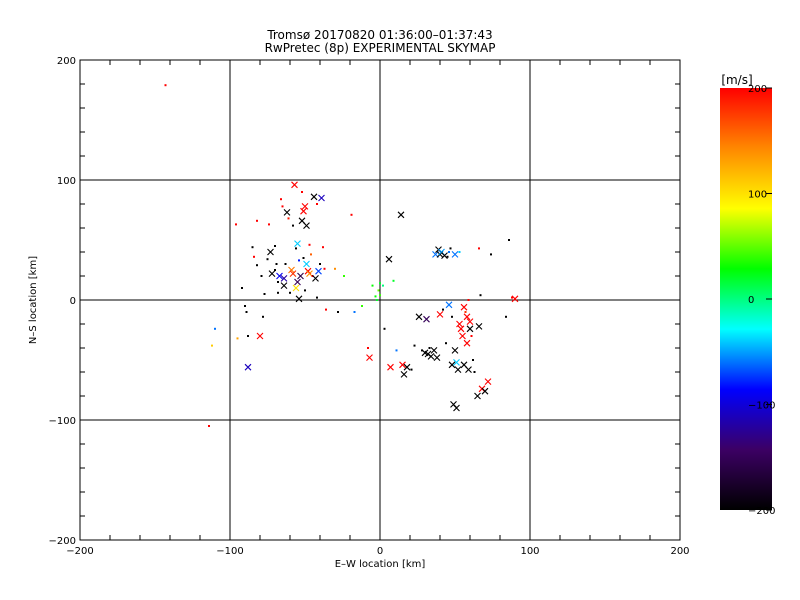 Image resolution: width=800 pixels, height=600 pixels. I want to click on y-tick-labels: −200 −100 0 100 200, so click(62, 301).